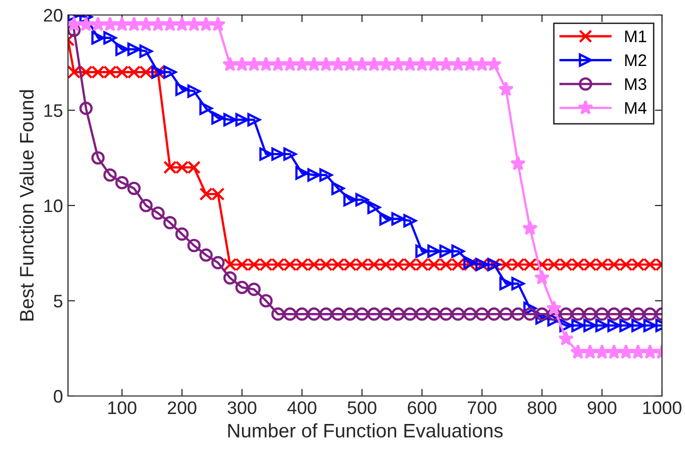 The image size is (685, 455). Describe the element at coordinates (482, 407) in the screenshot. I see `x-tick-label: 700` at that location.